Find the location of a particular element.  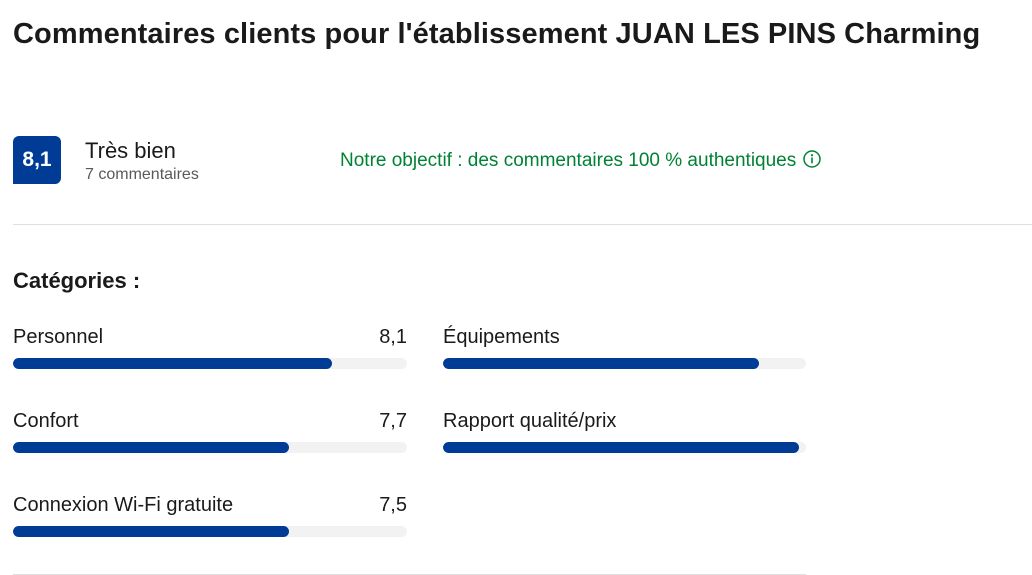

category-label: Personnel is located at coordinates (58, 337).